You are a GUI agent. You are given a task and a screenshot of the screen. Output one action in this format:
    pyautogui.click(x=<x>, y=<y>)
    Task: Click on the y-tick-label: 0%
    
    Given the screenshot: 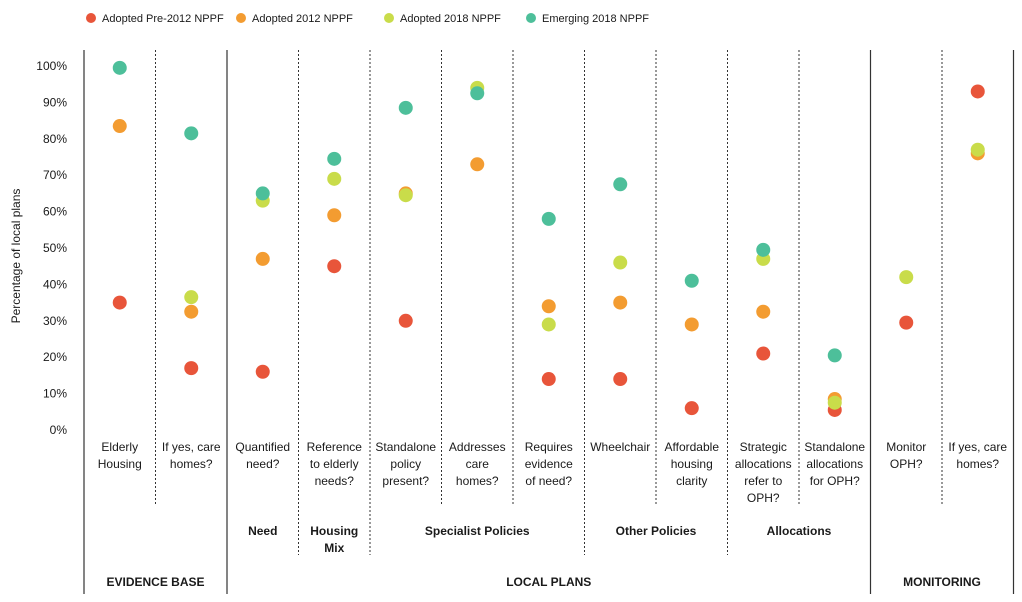 What is the action you would take?
    pyautogui.click(x=59, y=430)
    